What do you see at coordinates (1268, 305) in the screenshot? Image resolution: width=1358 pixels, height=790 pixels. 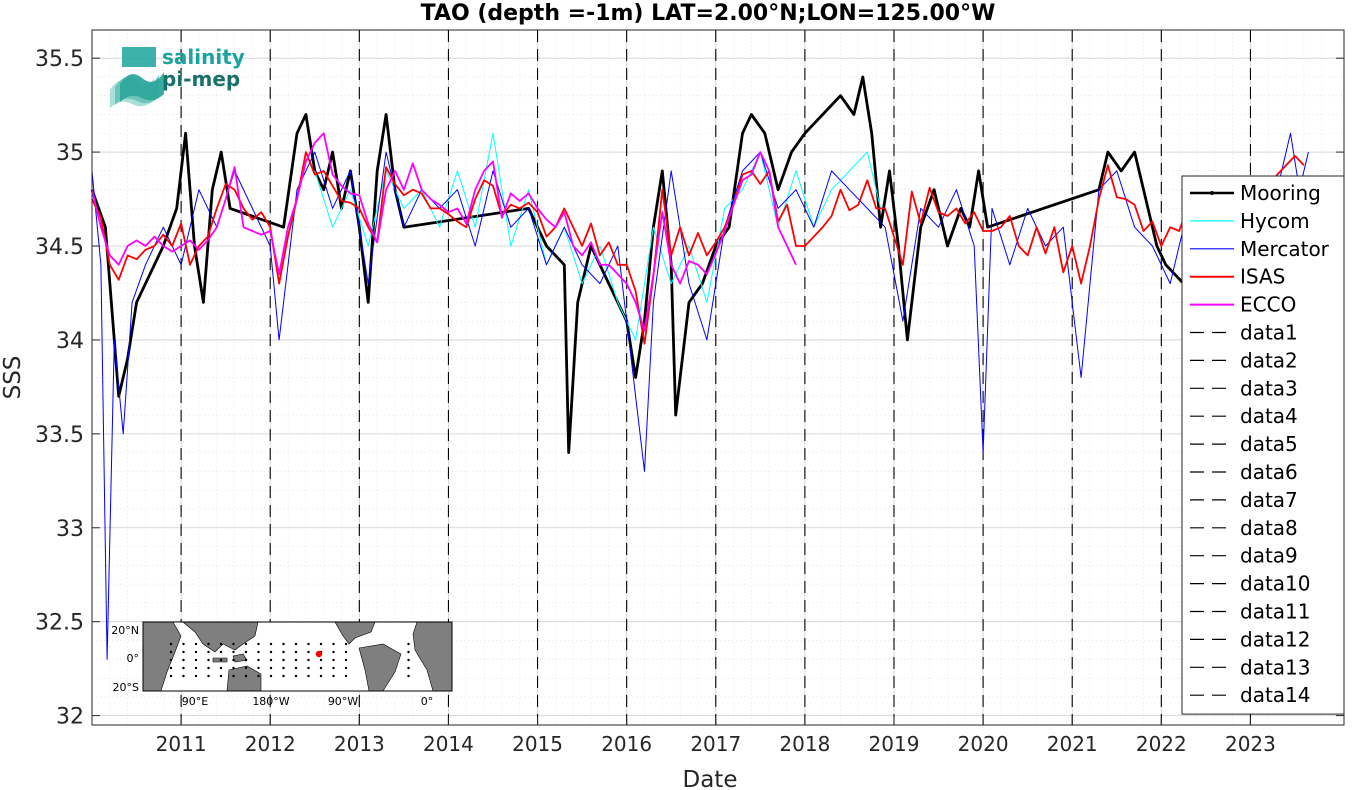 I see `legend-label: ECCO` at bounding box center [1268, 305].